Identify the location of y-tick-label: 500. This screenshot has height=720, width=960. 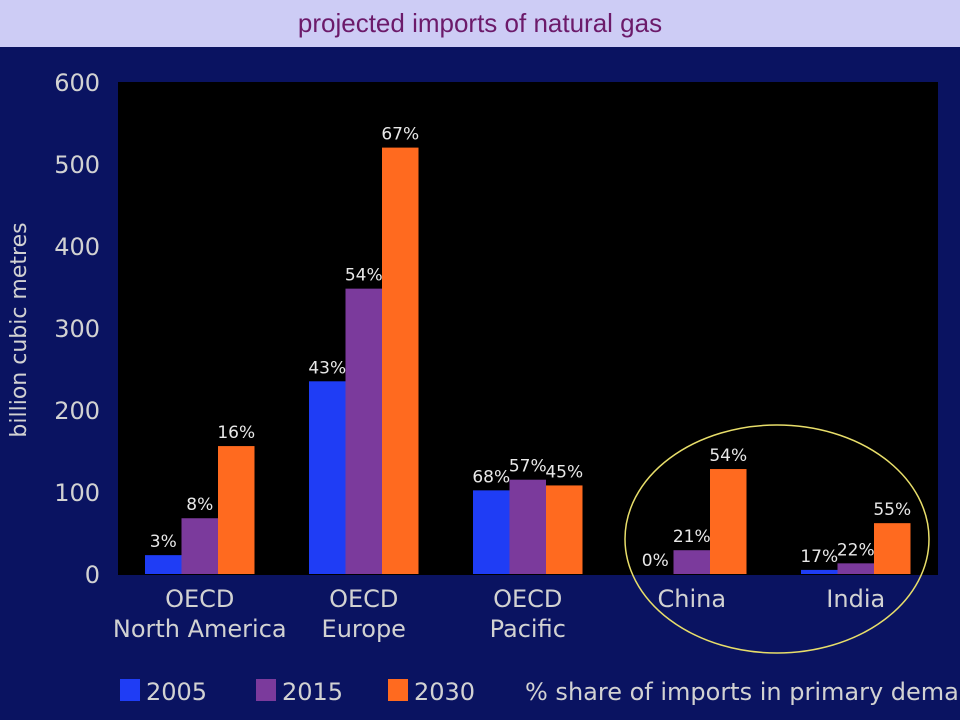
(77, 165).